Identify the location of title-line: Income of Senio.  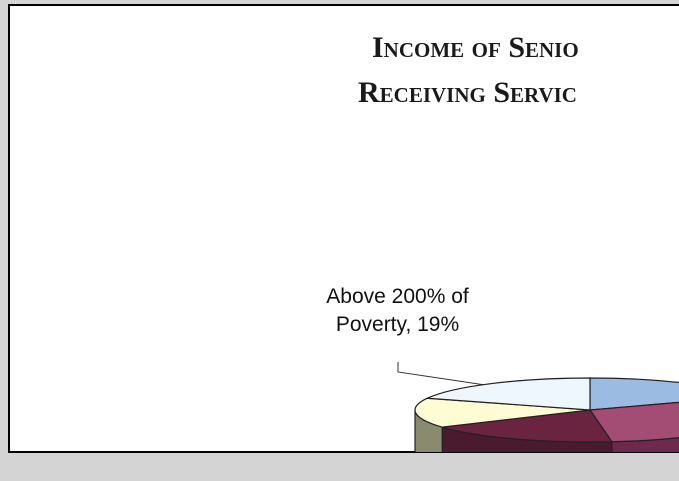
(475, 47).